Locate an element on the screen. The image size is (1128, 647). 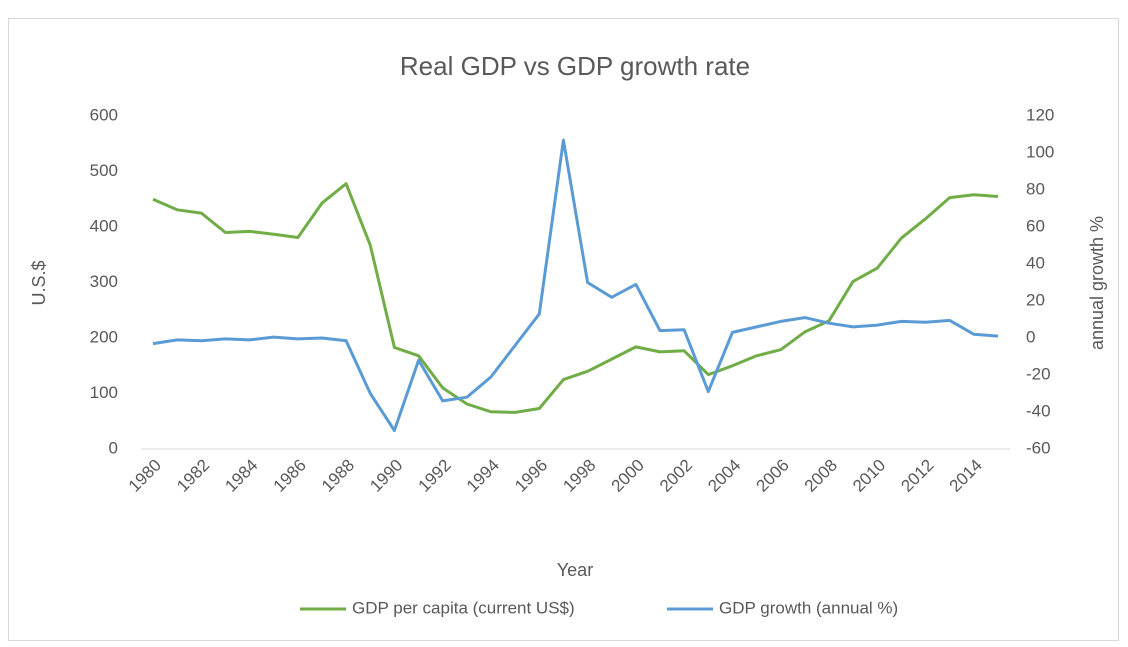
y2-tick-label: -40 is located at coordinates (1038, 410).